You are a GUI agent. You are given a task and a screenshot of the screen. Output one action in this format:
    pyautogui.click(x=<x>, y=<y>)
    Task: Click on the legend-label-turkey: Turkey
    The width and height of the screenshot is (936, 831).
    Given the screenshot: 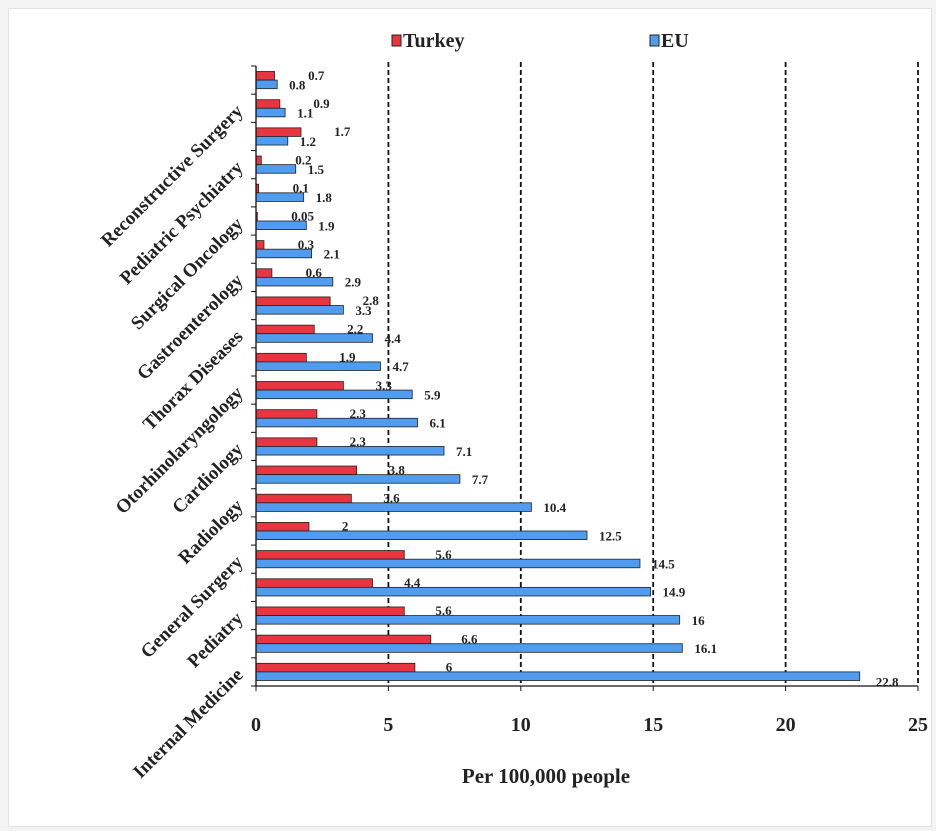 What is the action you would take?
    pyautogui.click(x=434, y=41)
    